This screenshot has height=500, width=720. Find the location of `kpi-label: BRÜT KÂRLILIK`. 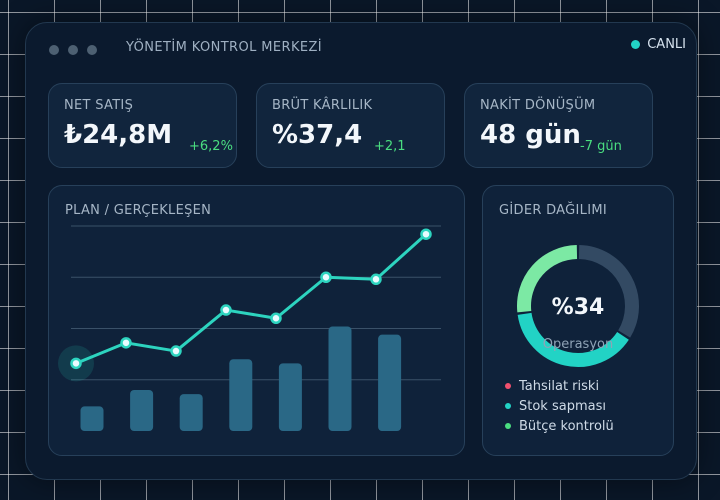

kpi-label: BRÜT KÂRLILIK is located at coordinates (322, 105).